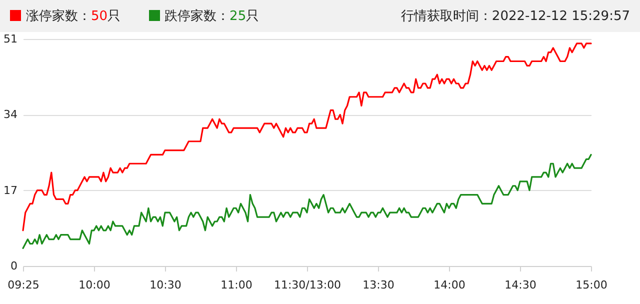 The image size is (640, 304). What do you see at coordinates (166, 285) in the screenshot?
I see `x-tick-label: 10:30` at bounding box center [166, 285].